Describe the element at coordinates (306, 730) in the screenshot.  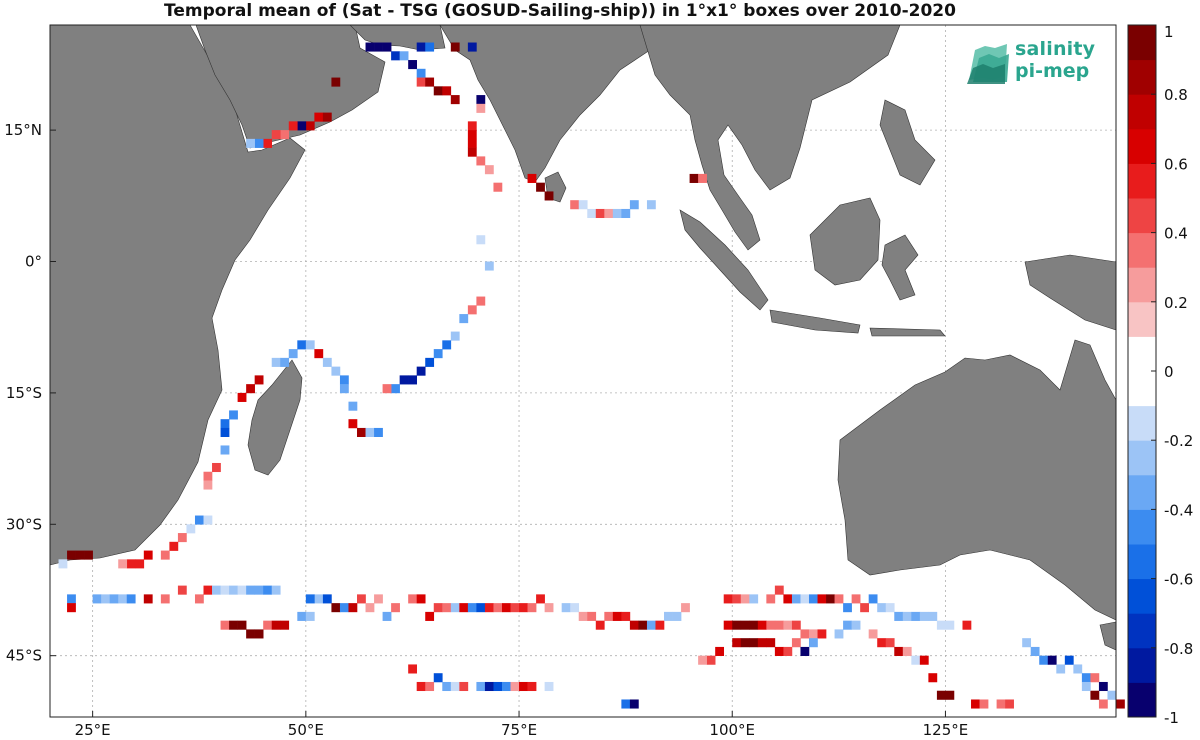
I see `x-tick-label-1: 50°E` at that location.